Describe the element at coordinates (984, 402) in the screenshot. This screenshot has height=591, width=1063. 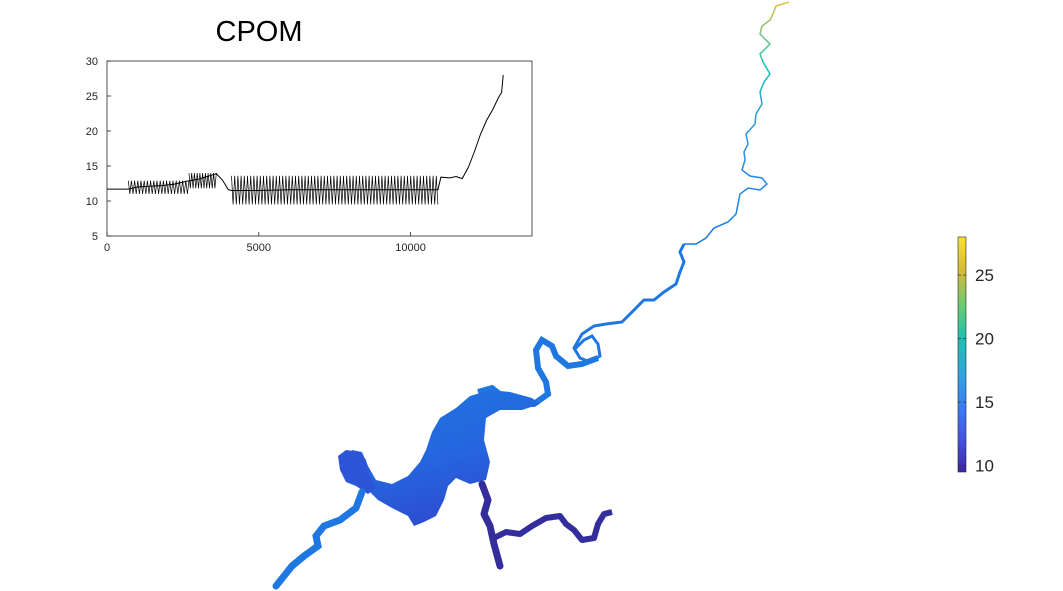
I see `colorbar-tick-label: 15` at that location.